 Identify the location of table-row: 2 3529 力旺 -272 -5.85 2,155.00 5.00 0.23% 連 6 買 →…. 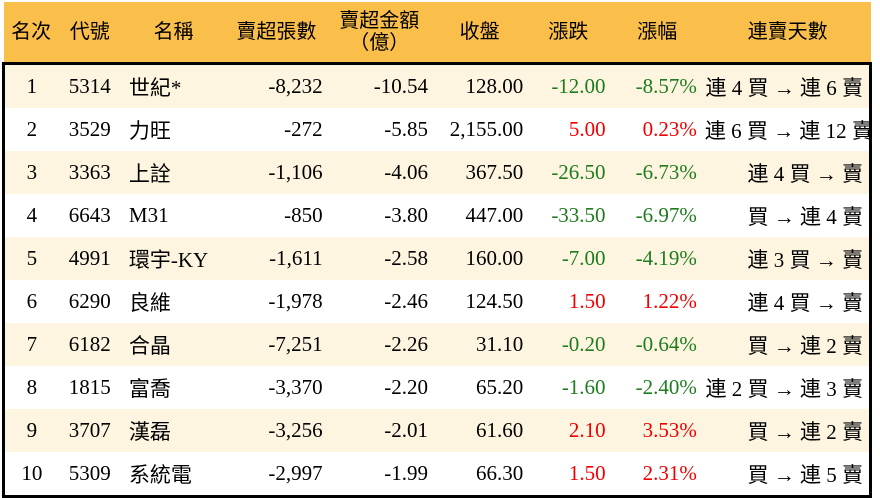
(436, 129).